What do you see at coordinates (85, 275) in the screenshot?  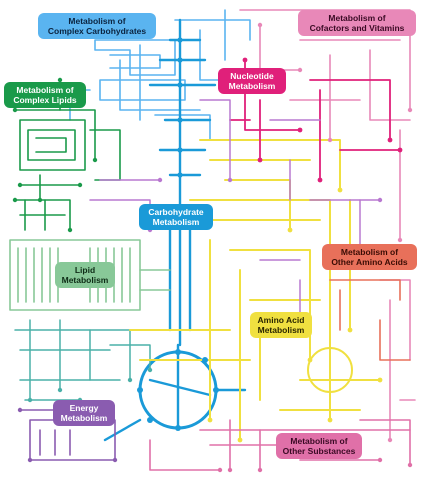 I see `label-lipid: Lipid Metabolism` at bounding box center [85, 275].